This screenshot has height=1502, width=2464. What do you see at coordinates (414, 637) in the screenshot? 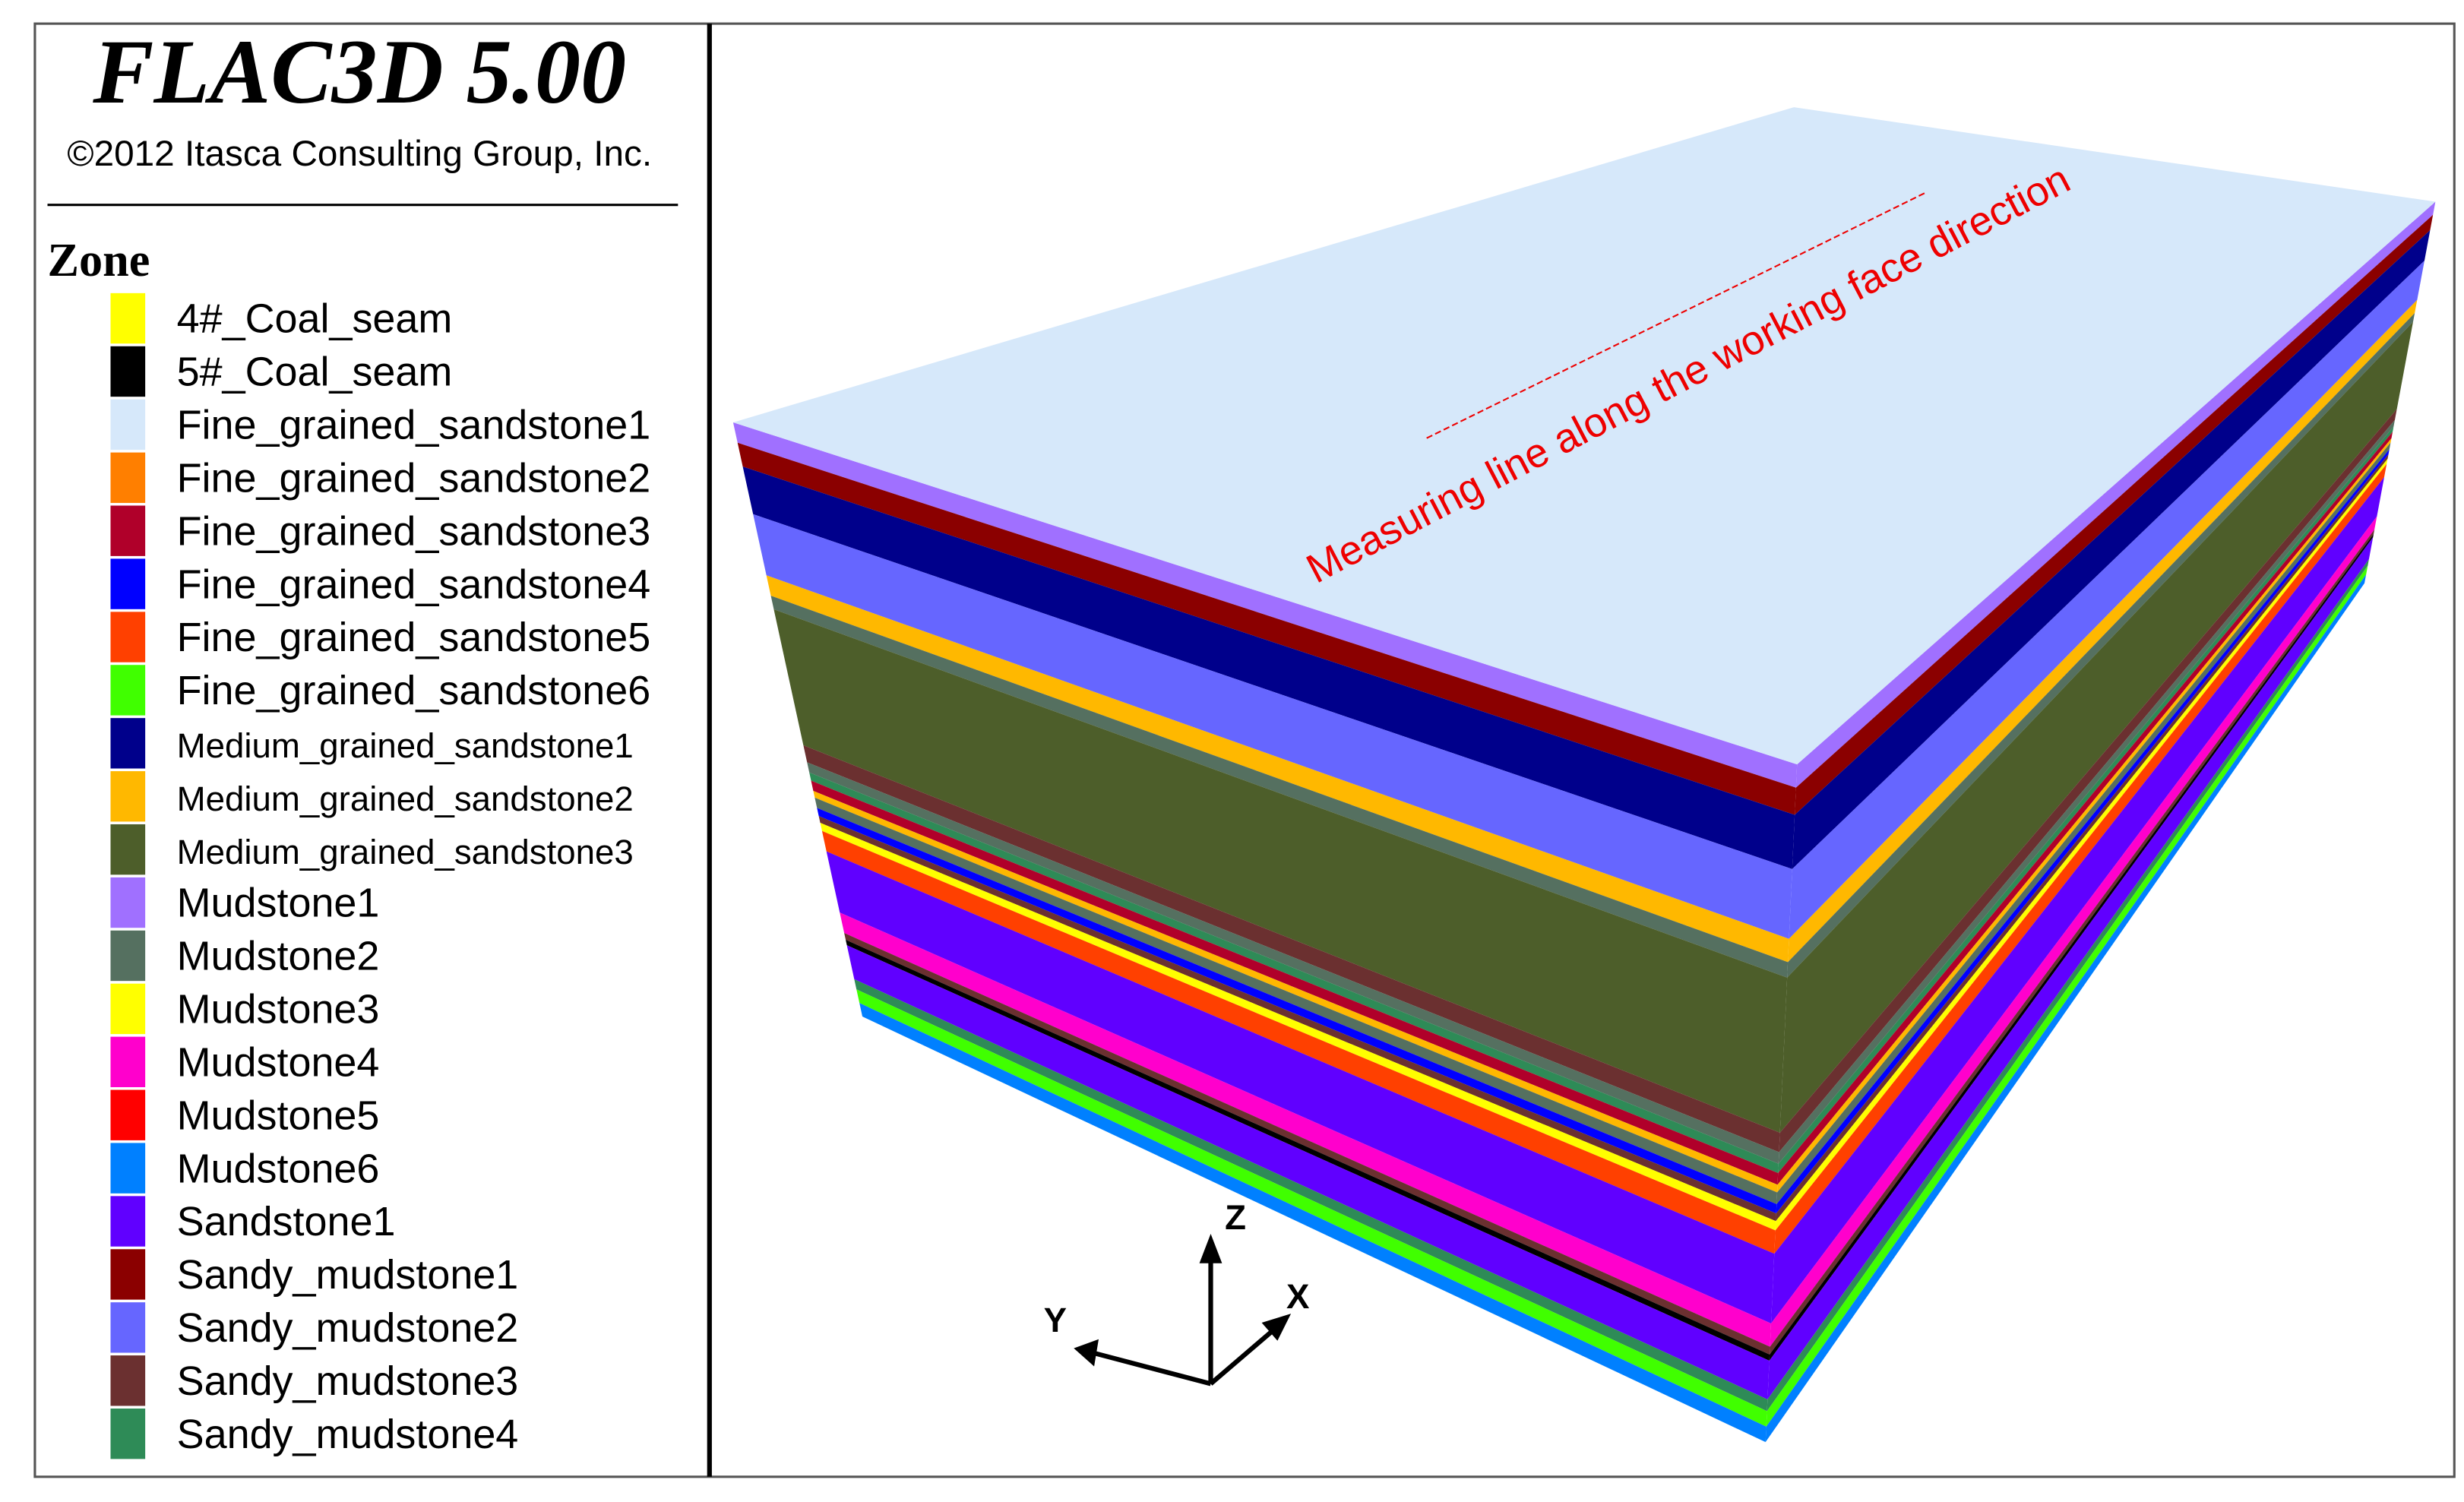
I see `legend-label: Fine_grained_sandstone5` at bounding box center [414, 637].